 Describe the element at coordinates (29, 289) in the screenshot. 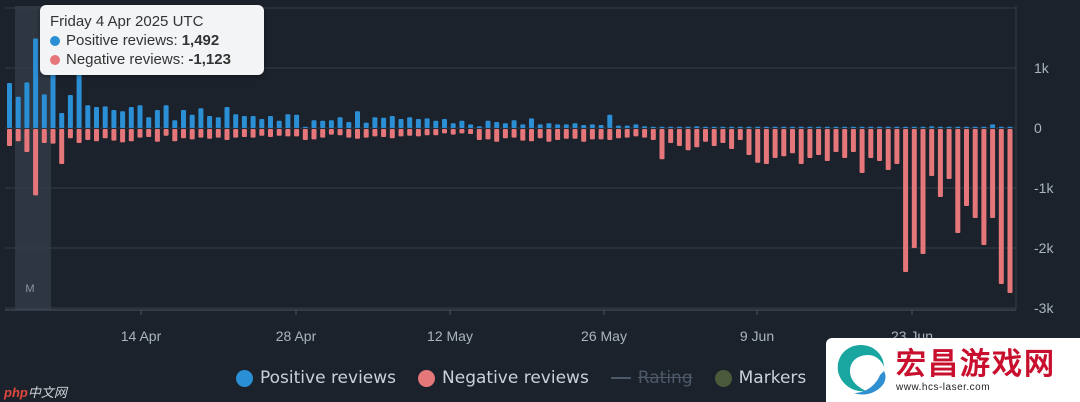

I see `marker-label: M` at that location.